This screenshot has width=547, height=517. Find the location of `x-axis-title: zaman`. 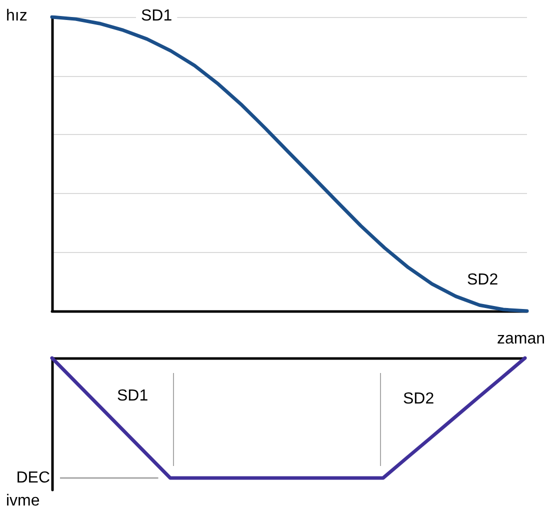

x-axis-title: zaman is located at coordinates (521, 339).